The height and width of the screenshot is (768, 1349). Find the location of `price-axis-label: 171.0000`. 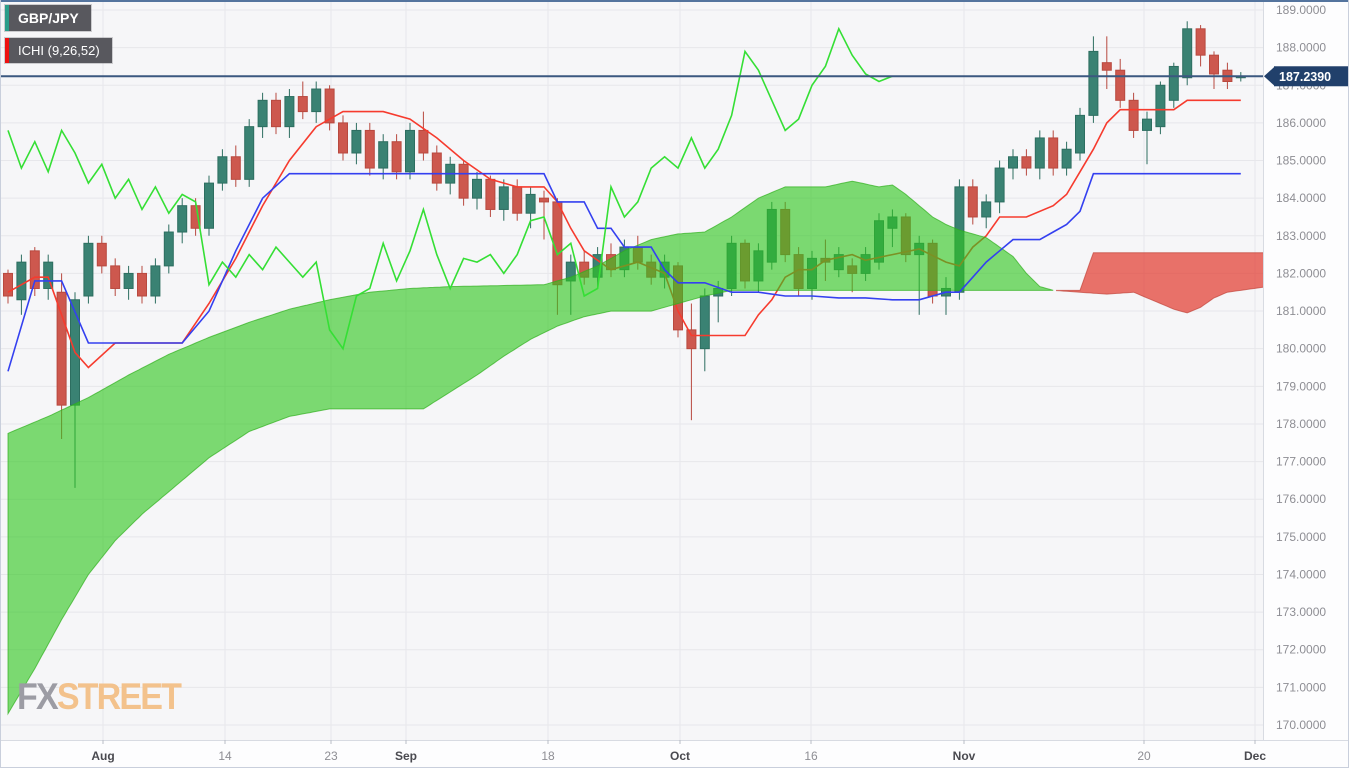

price-axis-label: 171.0000 is located at coordinates (1301, 687).